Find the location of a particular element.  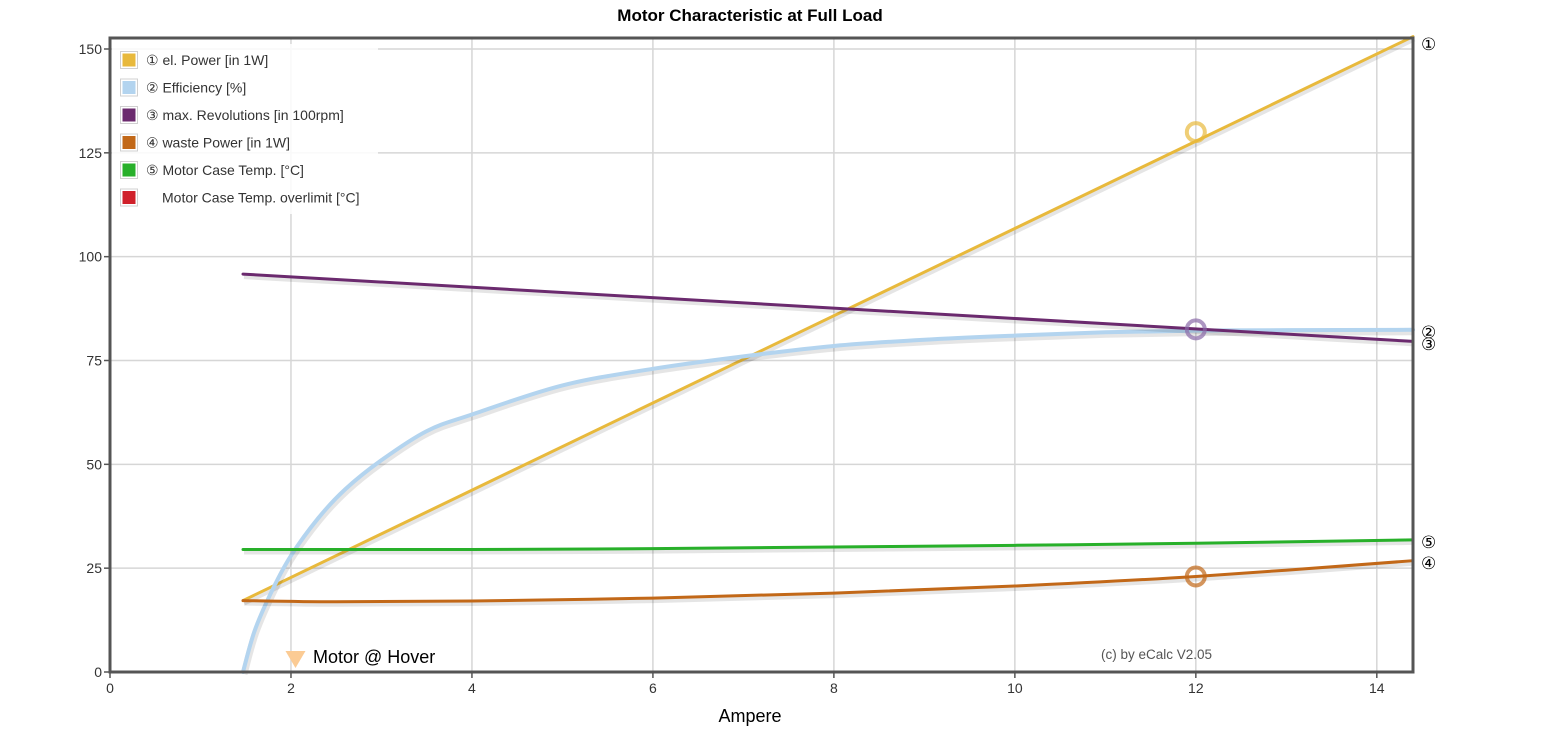

y-axis-ticks: 0 25 50 75 100 125 150 is located at coordinates (94, 360).